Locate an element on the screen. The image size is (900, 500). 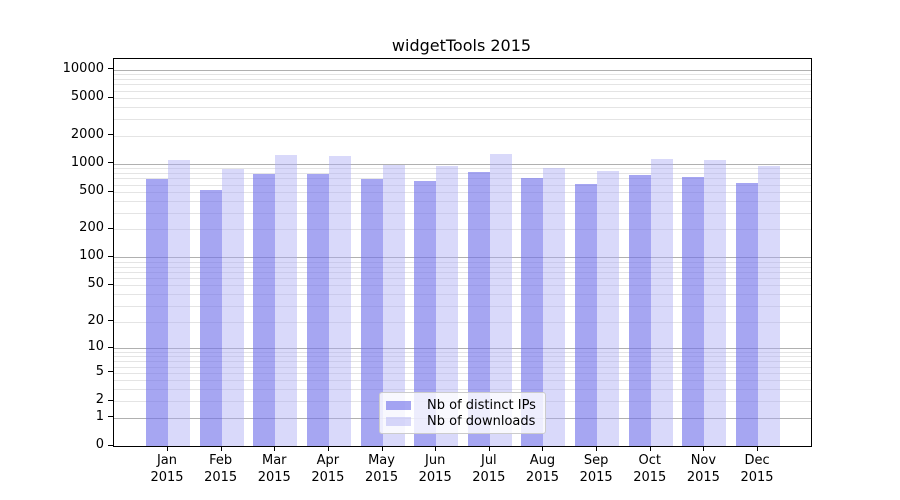
x-axis-tick-label: Feb 2015 is located at coordinates (221, 469).